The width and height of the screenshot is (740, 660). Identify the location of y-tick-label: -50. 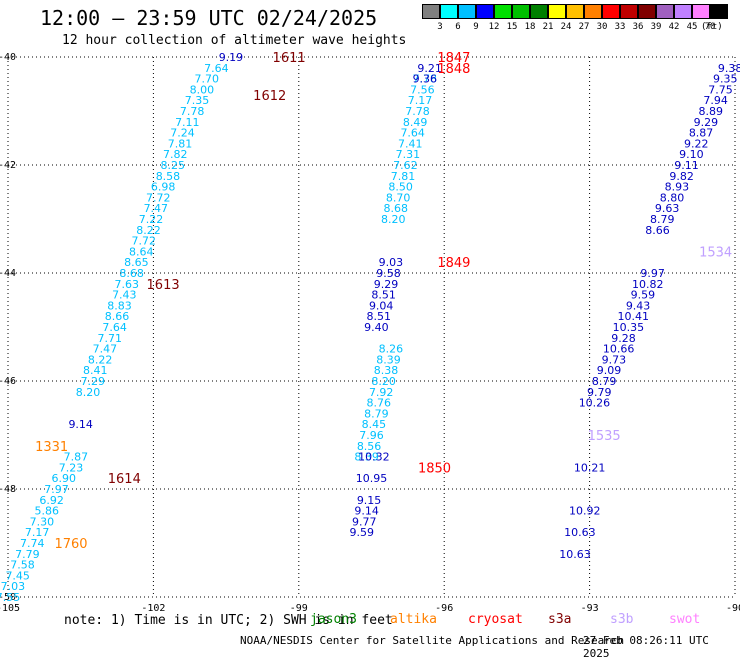
(8, 597).